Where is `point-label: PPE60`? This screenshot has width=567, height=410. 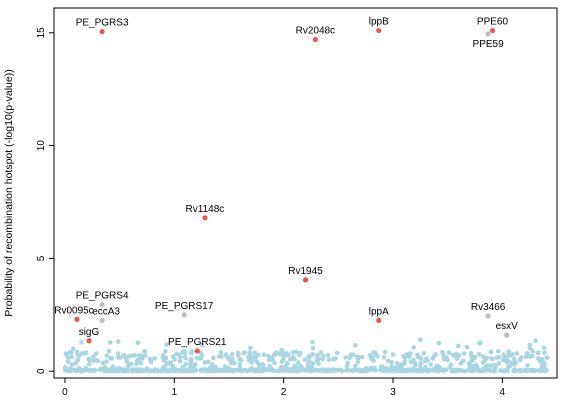 point-label: PPE60 is located at coordinates (493, 22).